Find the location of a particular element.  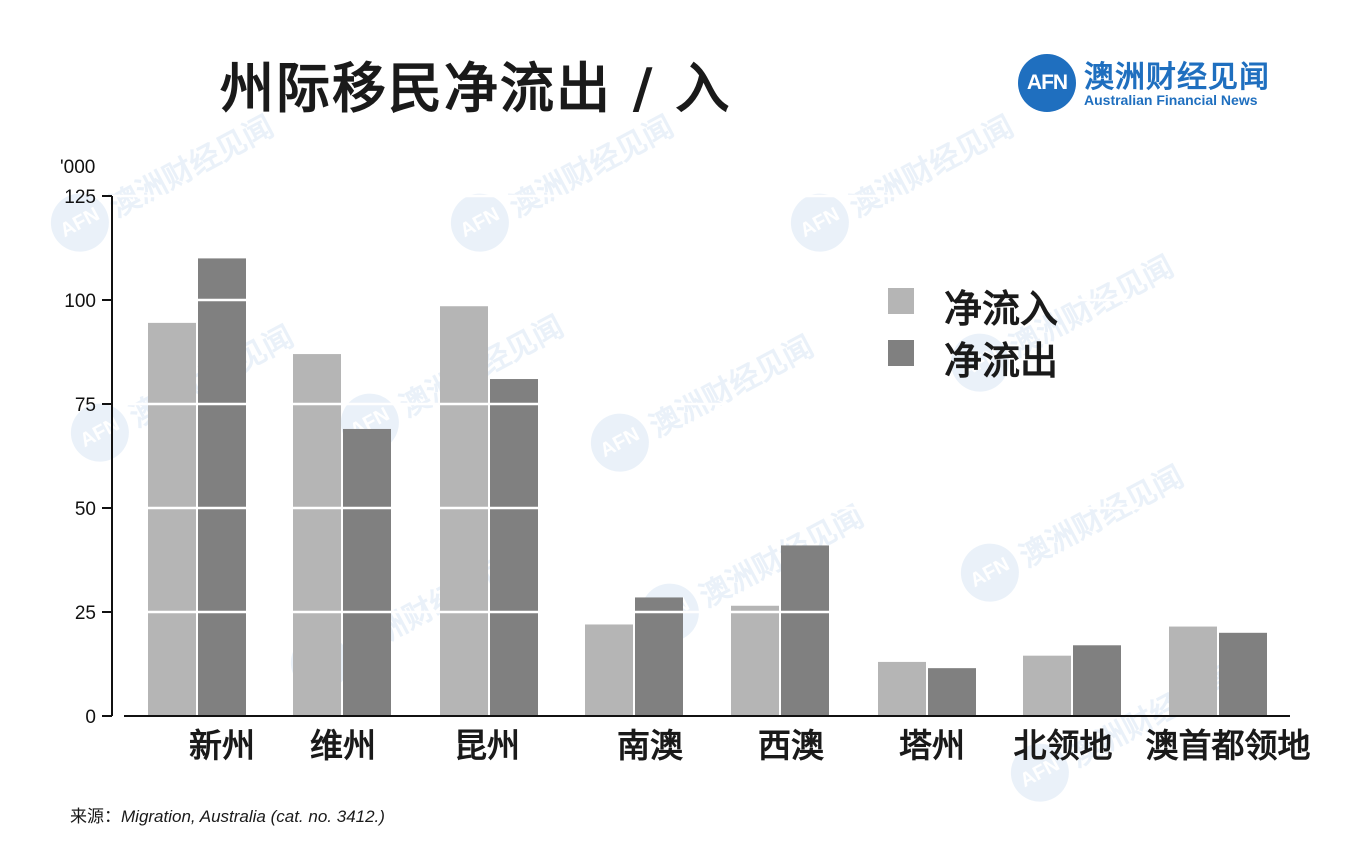

y-tick-label: 125 is located at coordinates (80, 197).